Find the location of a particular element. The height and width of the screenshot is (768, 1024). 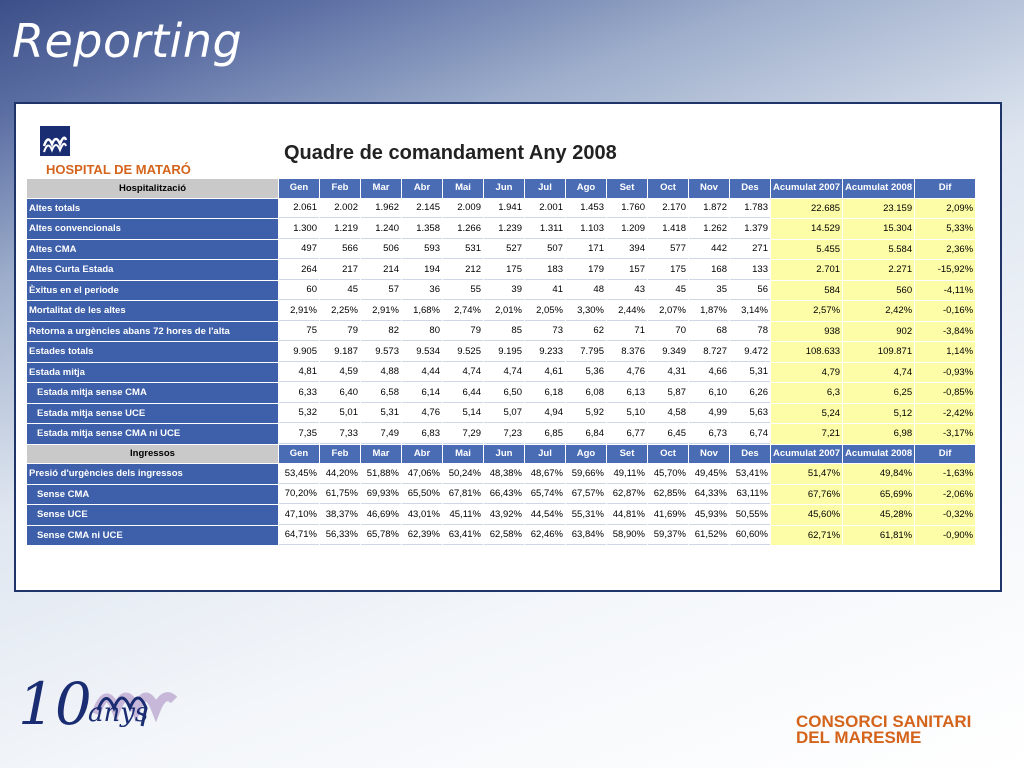

column-header: Ago is located at coordinates (586, 188).